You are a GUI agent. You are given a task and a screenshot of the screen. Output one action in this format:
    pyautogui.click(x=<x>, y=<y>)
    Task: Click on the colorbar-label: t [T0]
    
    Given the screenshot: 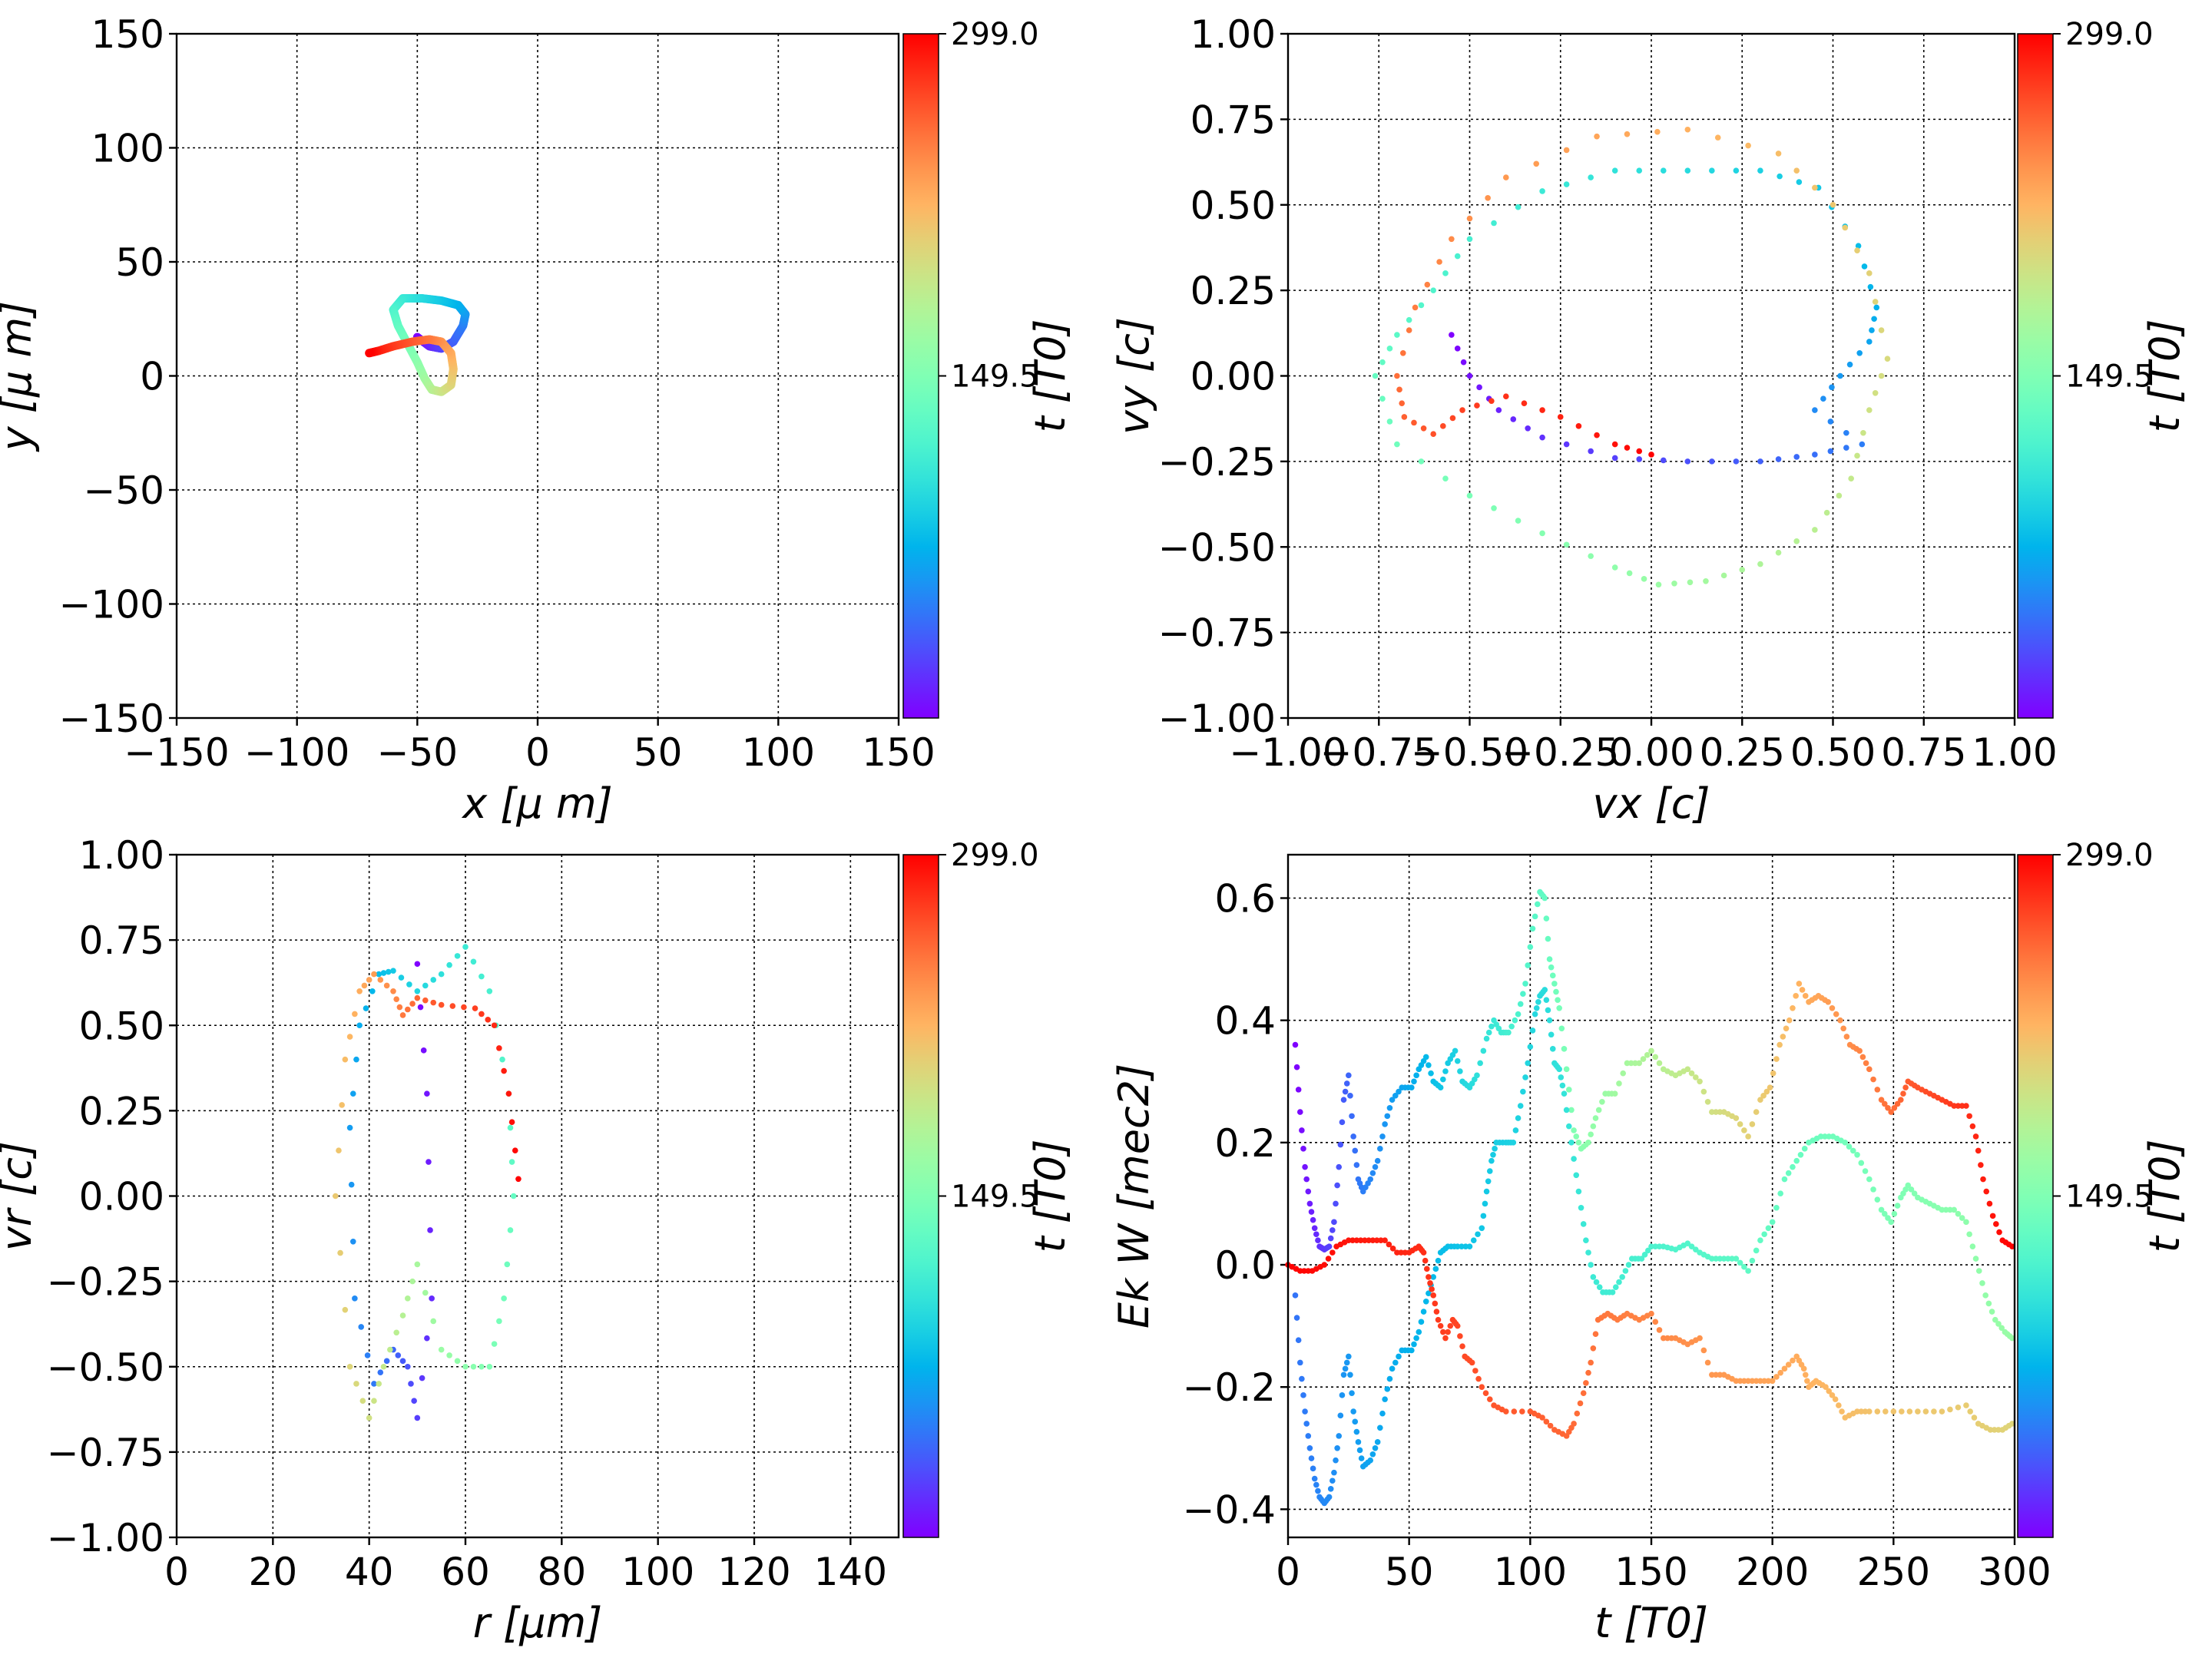 What is the action you would take?
    pyautogui.click(x=1050, y=1196)
    